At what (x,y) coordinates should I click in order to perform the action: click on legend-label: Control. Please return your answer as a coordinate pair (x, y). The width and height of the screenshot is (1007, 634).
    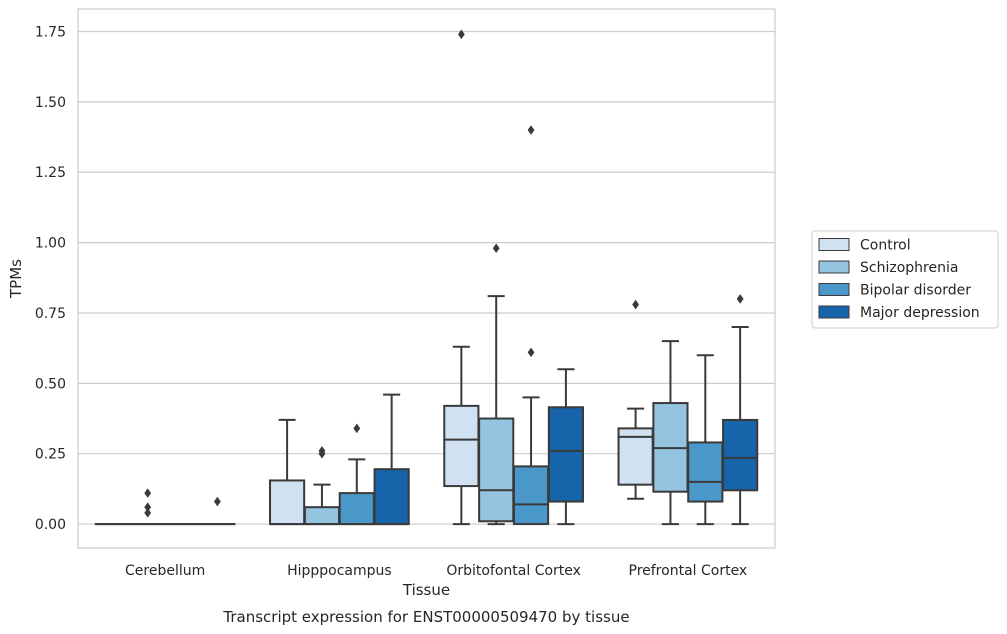
    Looking at the image, I should click on (885, 246).